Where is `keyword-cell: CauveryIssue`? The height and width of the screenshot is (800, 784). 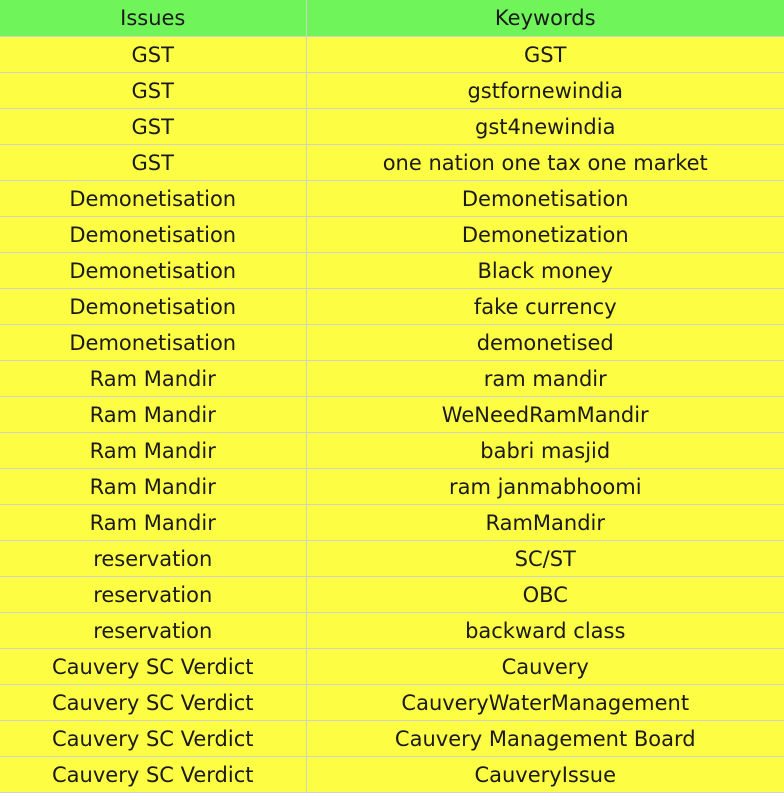
keyword-cell: CauveryIssue is located at coordinates (544, 774).